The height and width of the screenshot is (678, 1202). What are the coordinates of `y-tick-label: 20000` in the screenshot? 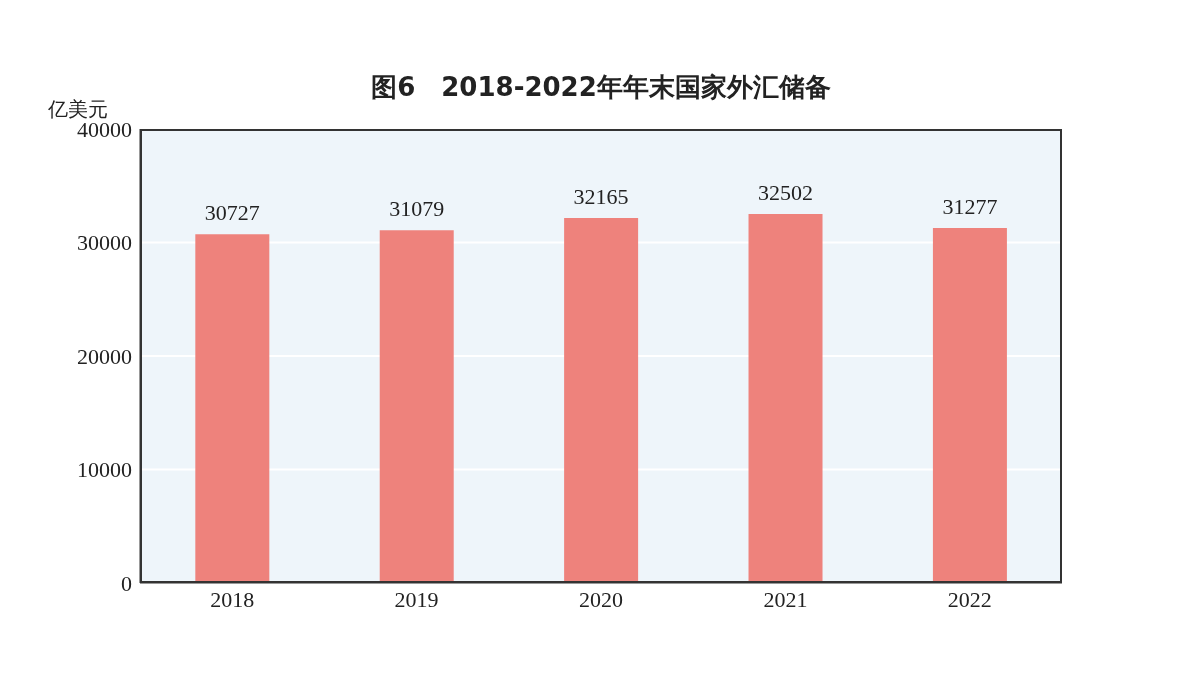 It's located at (104, 356).